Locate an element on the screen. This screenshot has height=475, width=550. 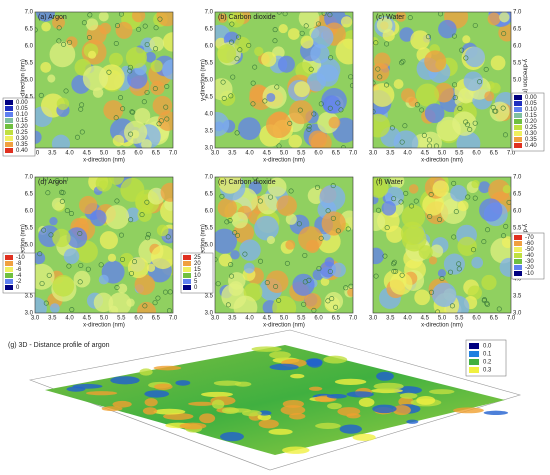
profile-title: (g) 3D - Distance profile of argon is located at coordinates (59, 345).